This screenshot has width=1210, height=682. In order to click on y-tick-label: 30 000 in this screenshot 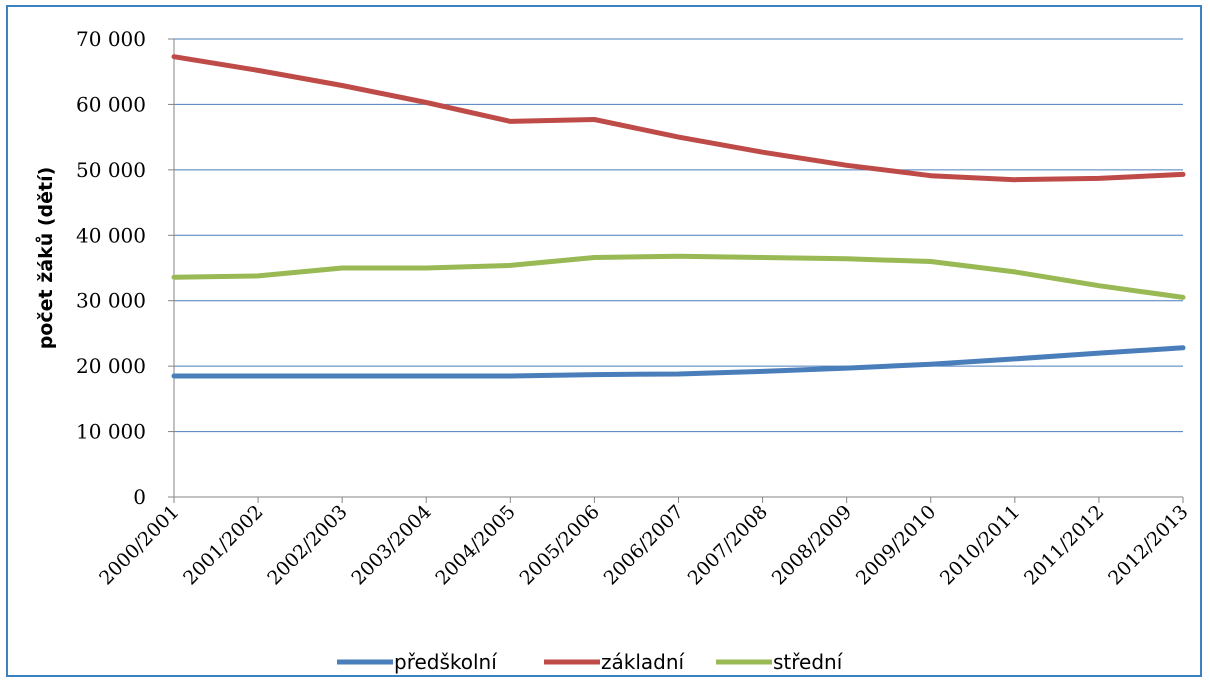, I will do `click(111, 301)`.